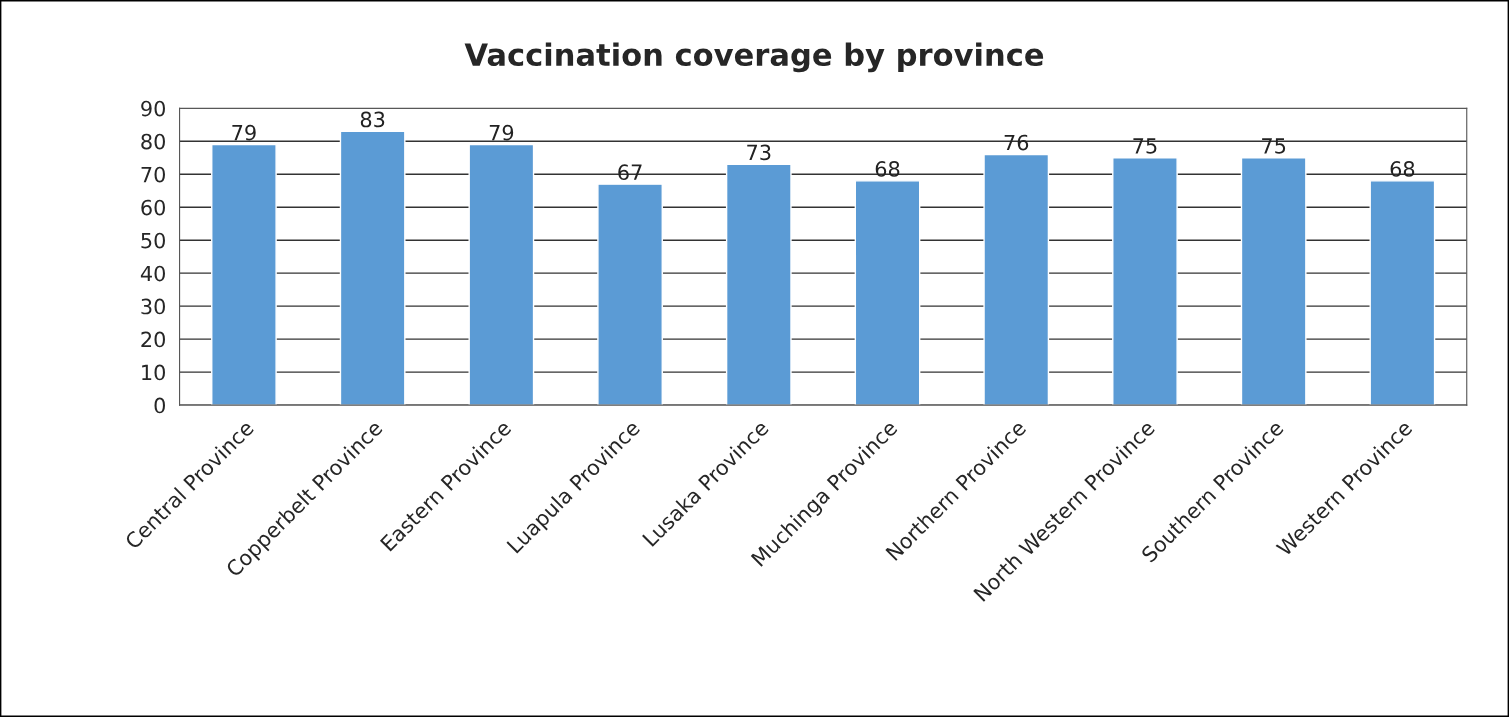 Image resolution: width=1509 pixels, height=717 pixels. What do you see at coordinates (153, 174) in the screenshot?
I see `y-tick-label: 70` at bounding box center [153, 174].